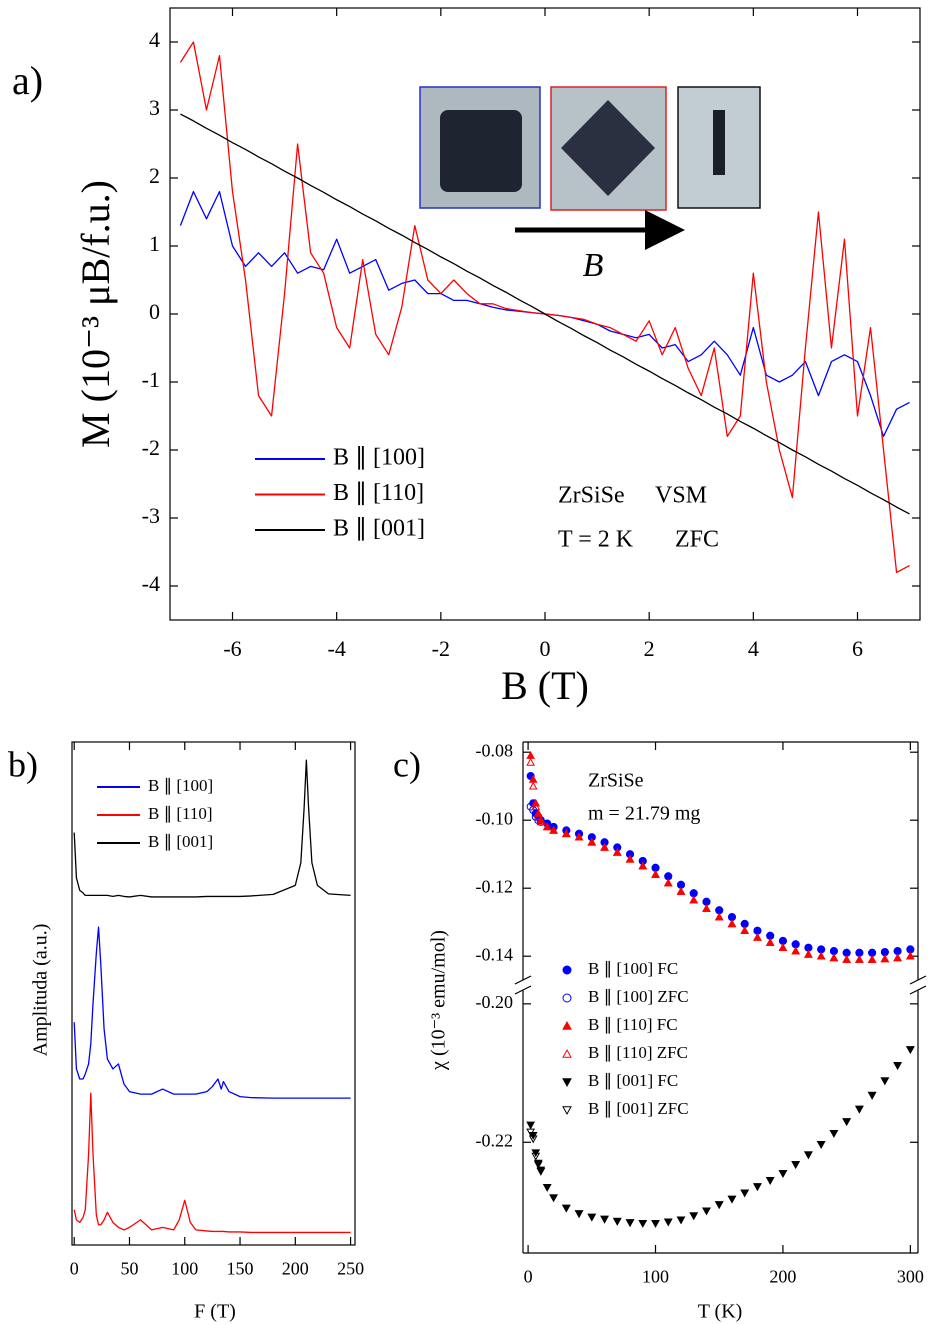 Image resolution: width=931 pixels, height=1325 pixels. Describe the element at coordinates (649, 648) in the screenshot. I see `x-tick-label: 2` at that location.